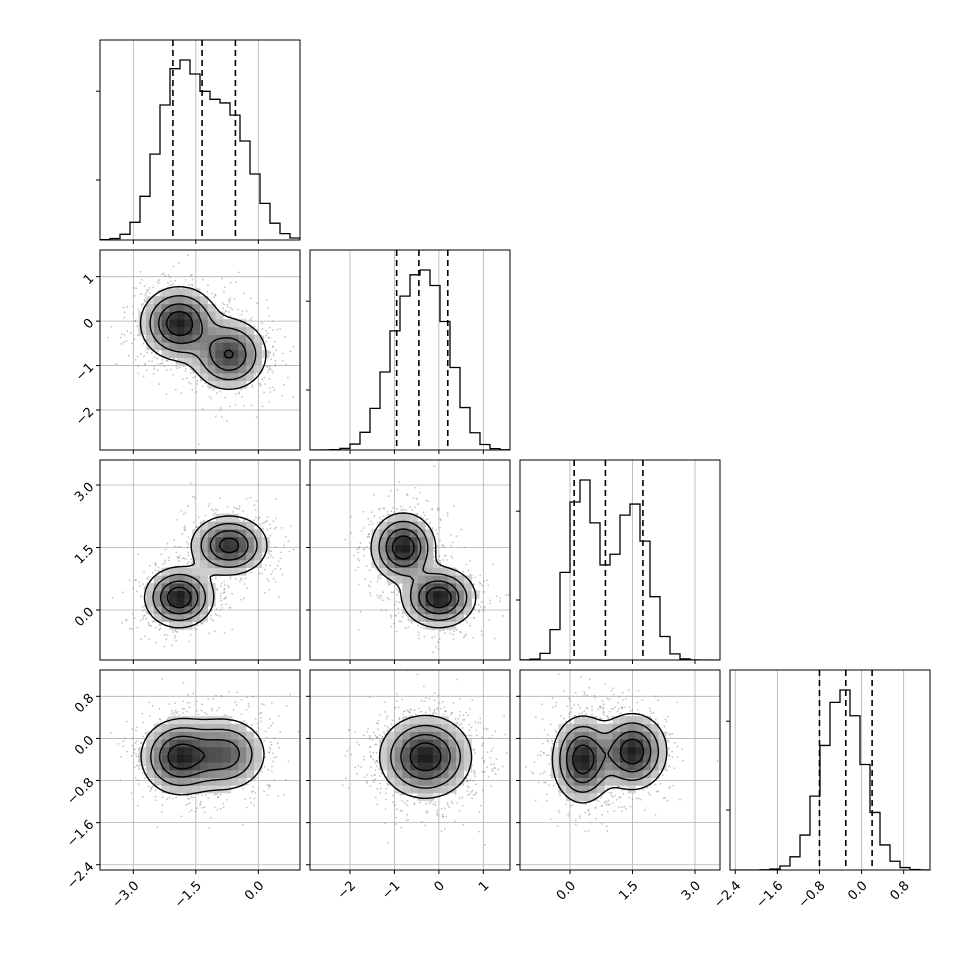 The width and height of the screenshot is (970, 970). I want to click on panel-frame, so click(620, 560).